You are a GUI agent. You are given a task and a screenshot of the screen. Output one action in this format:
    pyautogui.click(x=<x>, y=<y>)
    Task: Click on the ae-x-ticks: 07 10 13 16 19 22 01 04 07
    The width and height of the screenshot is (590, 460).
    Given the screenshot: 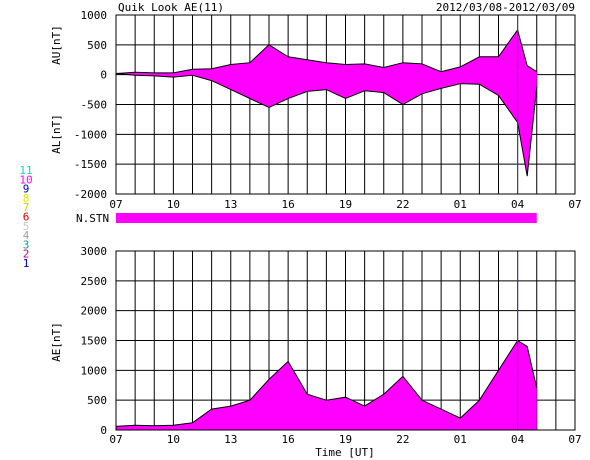 What is the action you would take?
    pyautogui.click(x=345, y=439)
    